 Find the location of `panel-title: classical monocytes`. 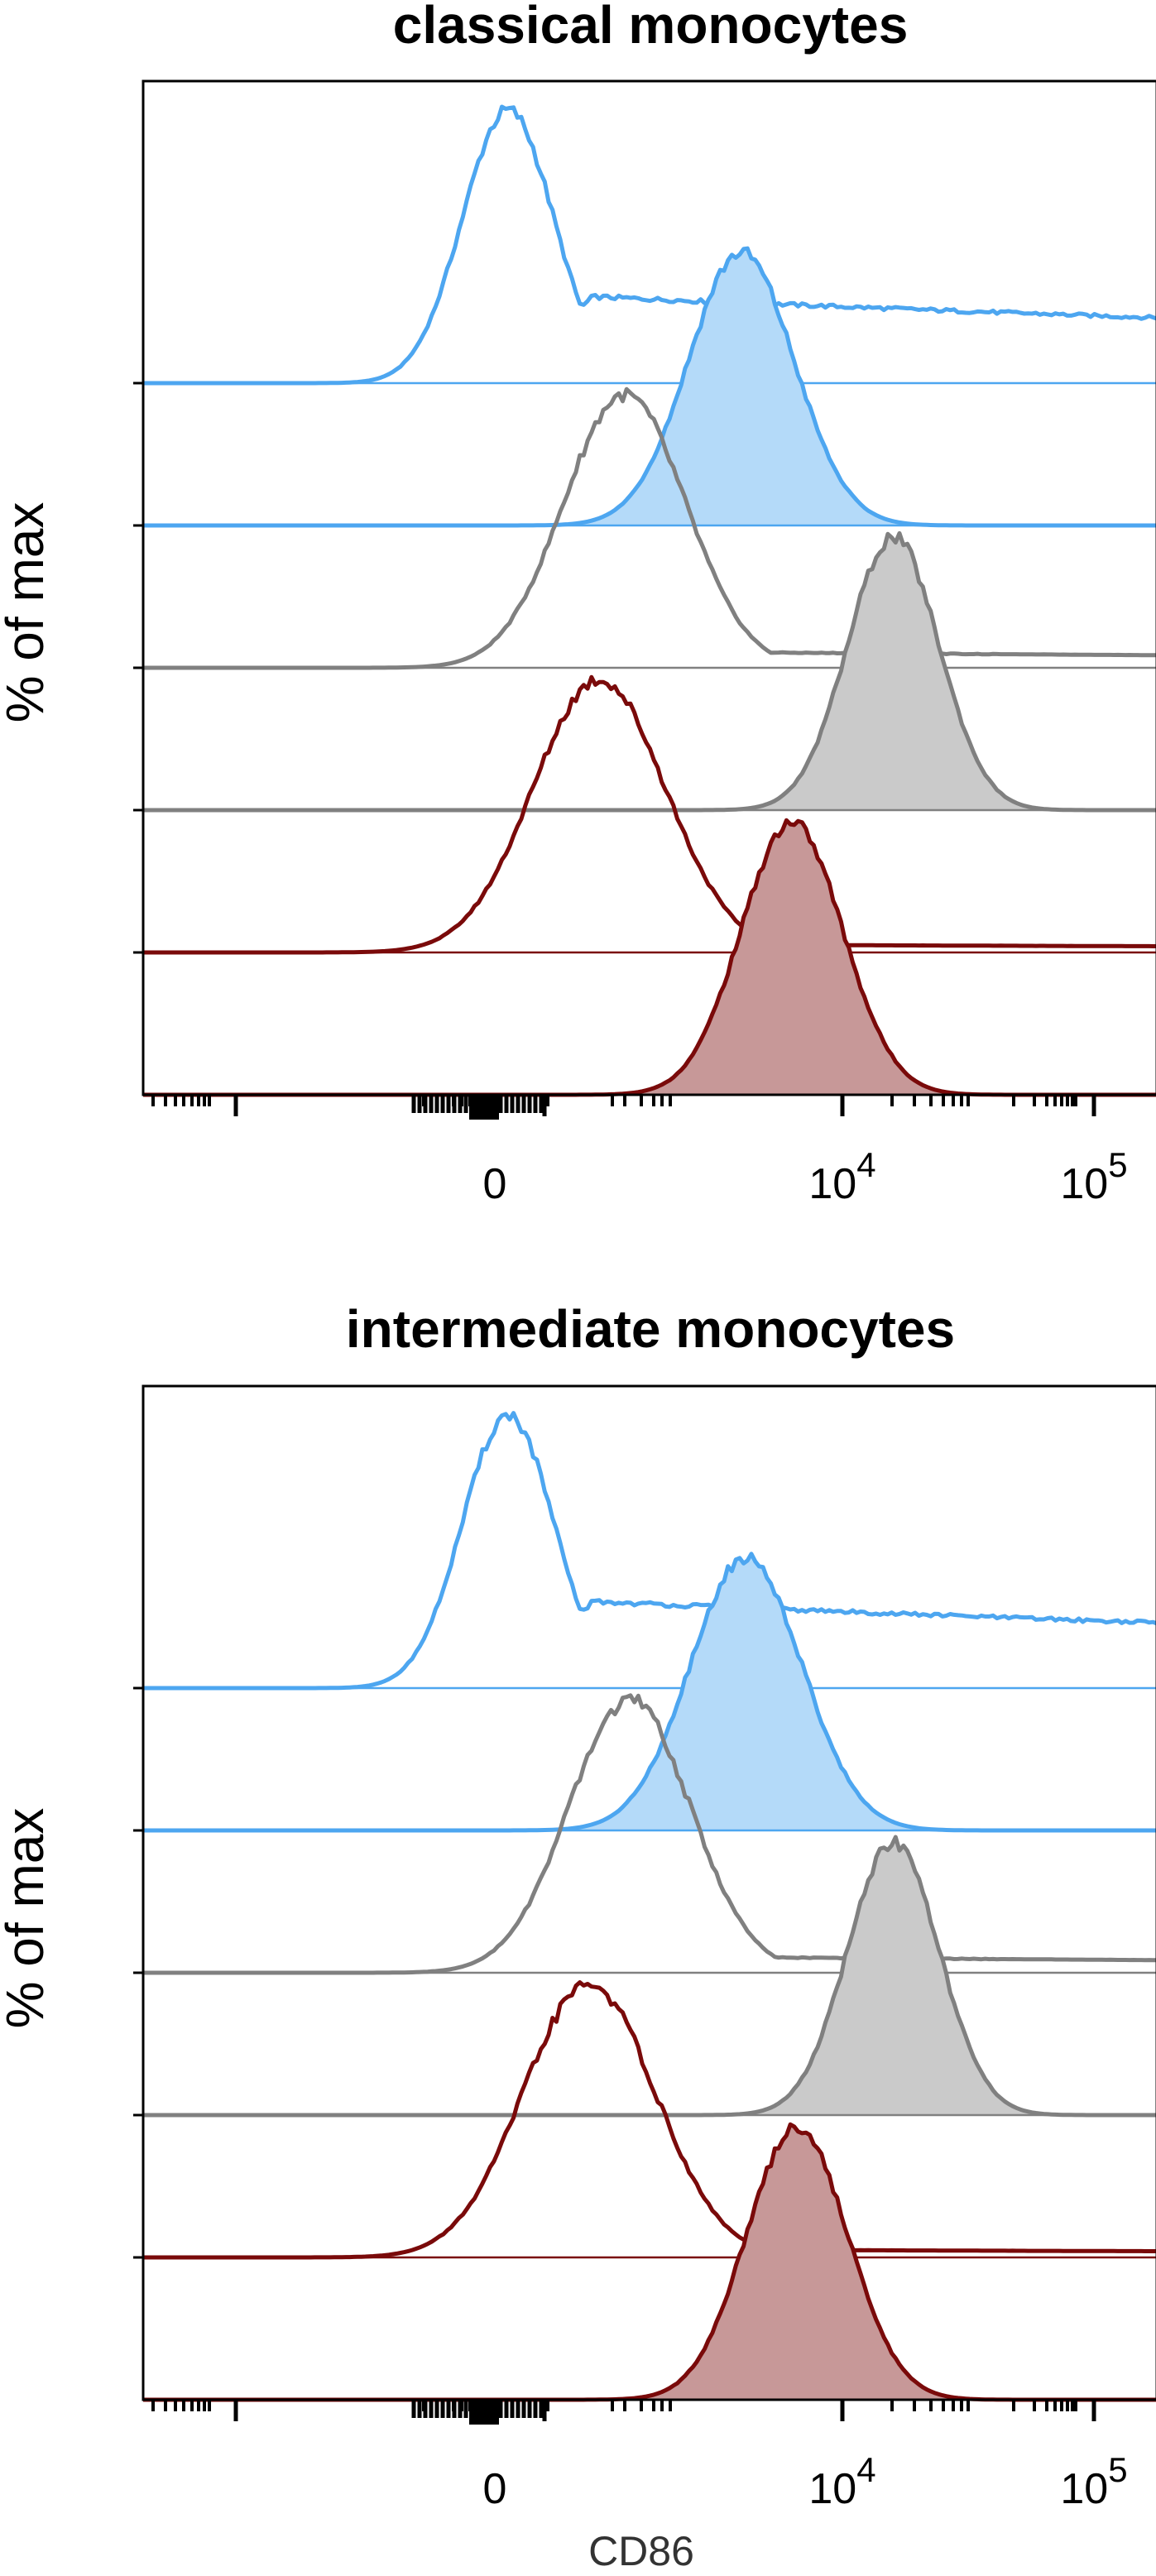

panel-title: classical monocytes is located at coordinates (651, 27).